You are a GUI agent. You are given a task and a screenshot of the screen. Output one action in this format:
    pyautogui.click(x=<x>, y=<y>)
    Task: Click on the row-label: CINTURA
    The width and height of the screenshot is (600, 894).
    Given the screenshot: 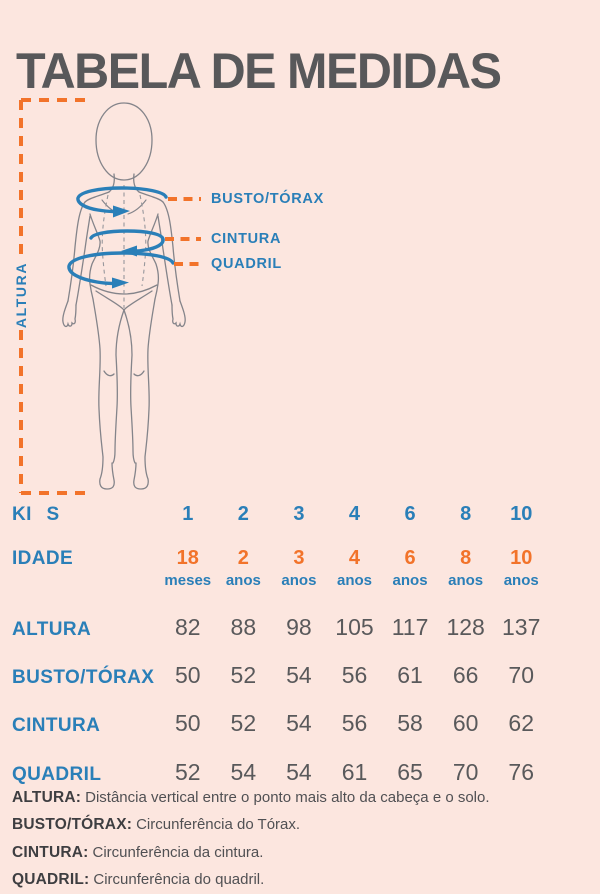 What is the action you would take?
    pyautogui.click(x=56, y=725)
    